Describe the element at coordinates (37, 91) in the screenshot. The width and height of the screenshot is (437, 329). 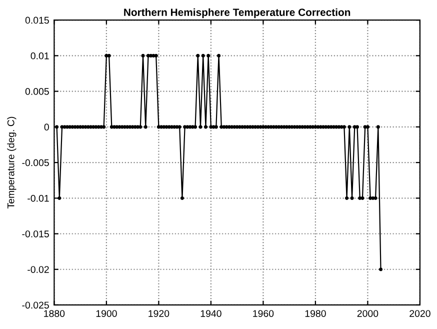
I see `y-tick-label: 0.005` at that location.